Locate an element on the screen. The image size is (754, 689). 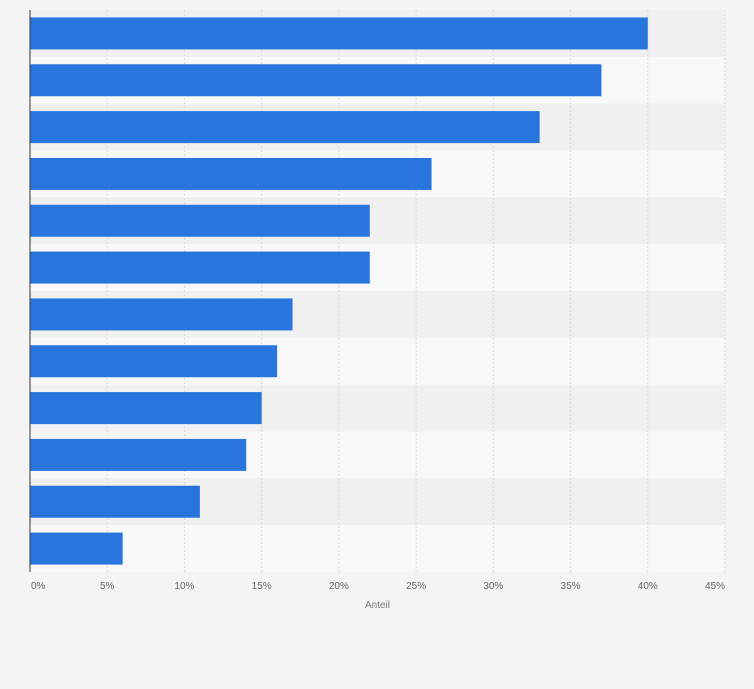
row-band is located at coordinates (377, 548).